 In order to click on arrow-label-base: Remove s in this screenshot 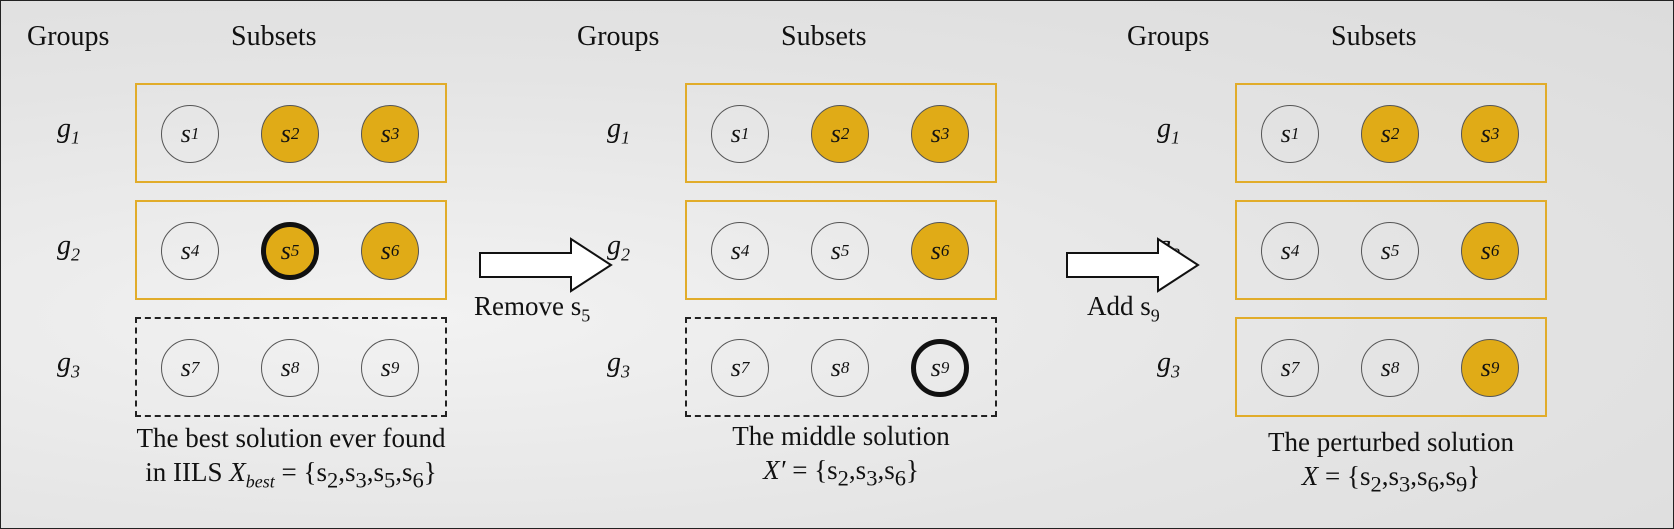, I will do `click(528, 306)`.